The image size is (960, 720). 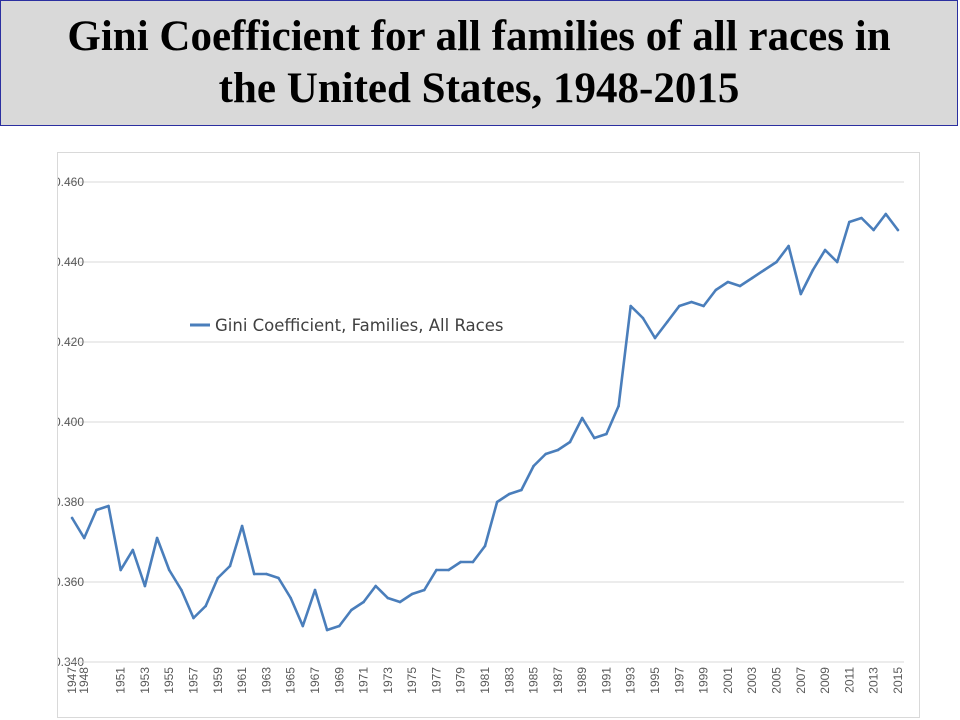 What do you see at coordinates (315, 680) in the screenshot?
I see `x-tick-label: 1967` at bounding box center [315, 680].